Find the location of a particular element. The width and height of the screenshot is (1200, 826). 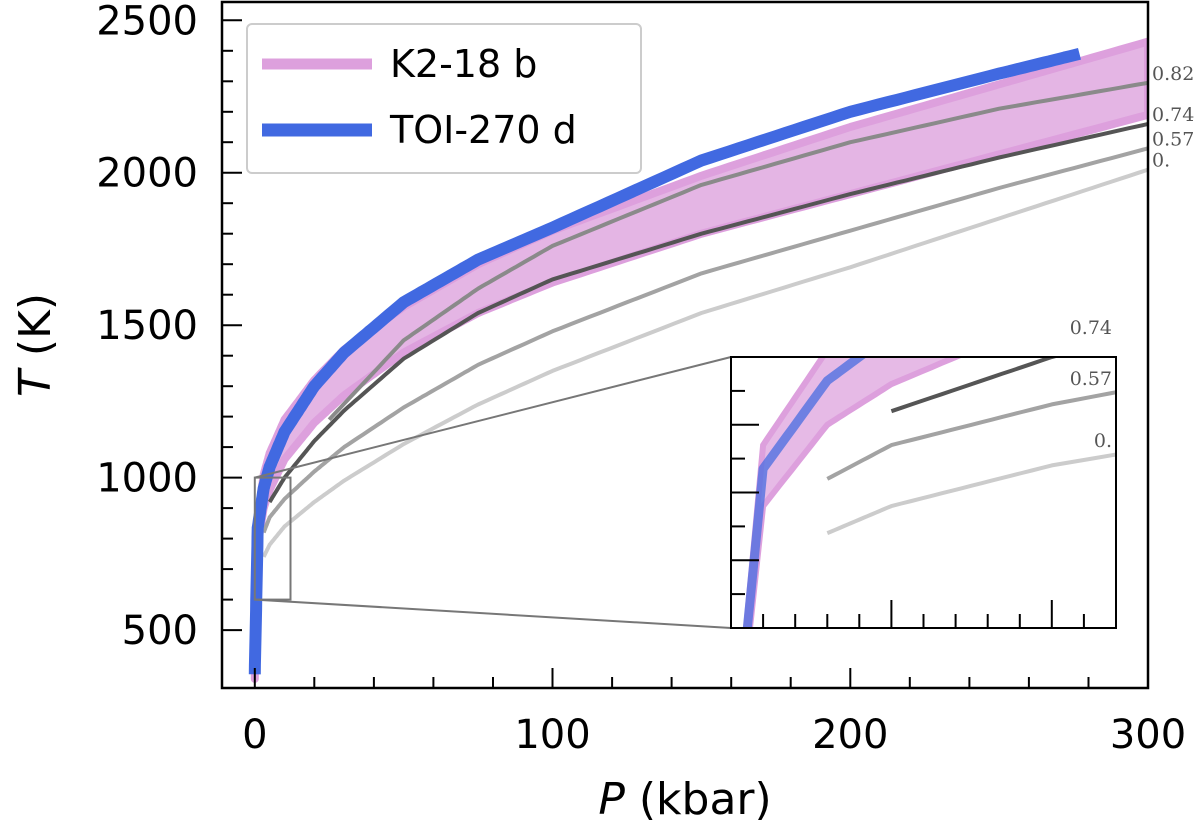

zoom-connector-top is located at coordinates (493, 417).